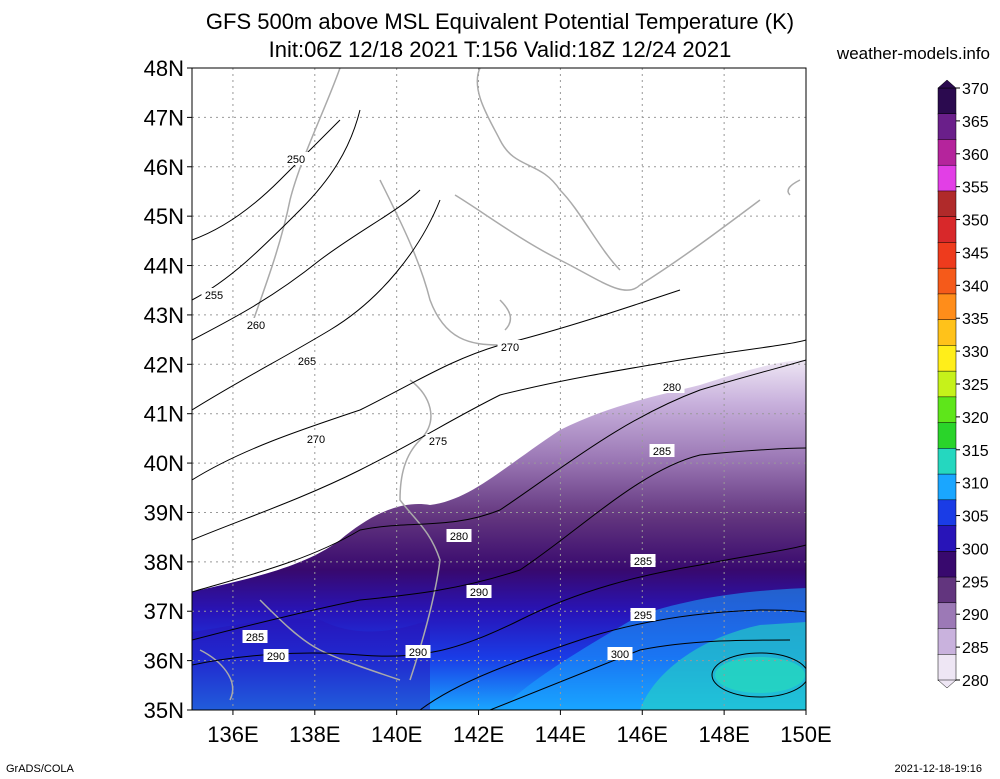 The image size is (1000, 779). I want to click on contour-label: 255, so click(214, 296).